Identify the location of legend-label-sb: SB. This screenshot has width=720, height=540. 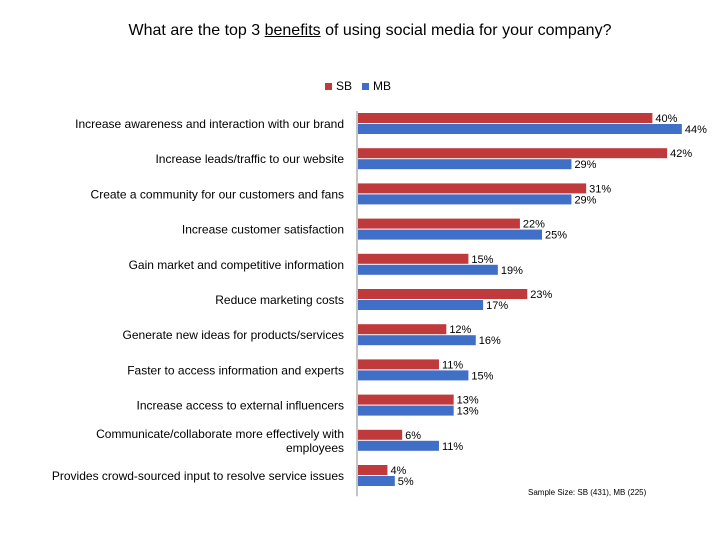
(344, 86).